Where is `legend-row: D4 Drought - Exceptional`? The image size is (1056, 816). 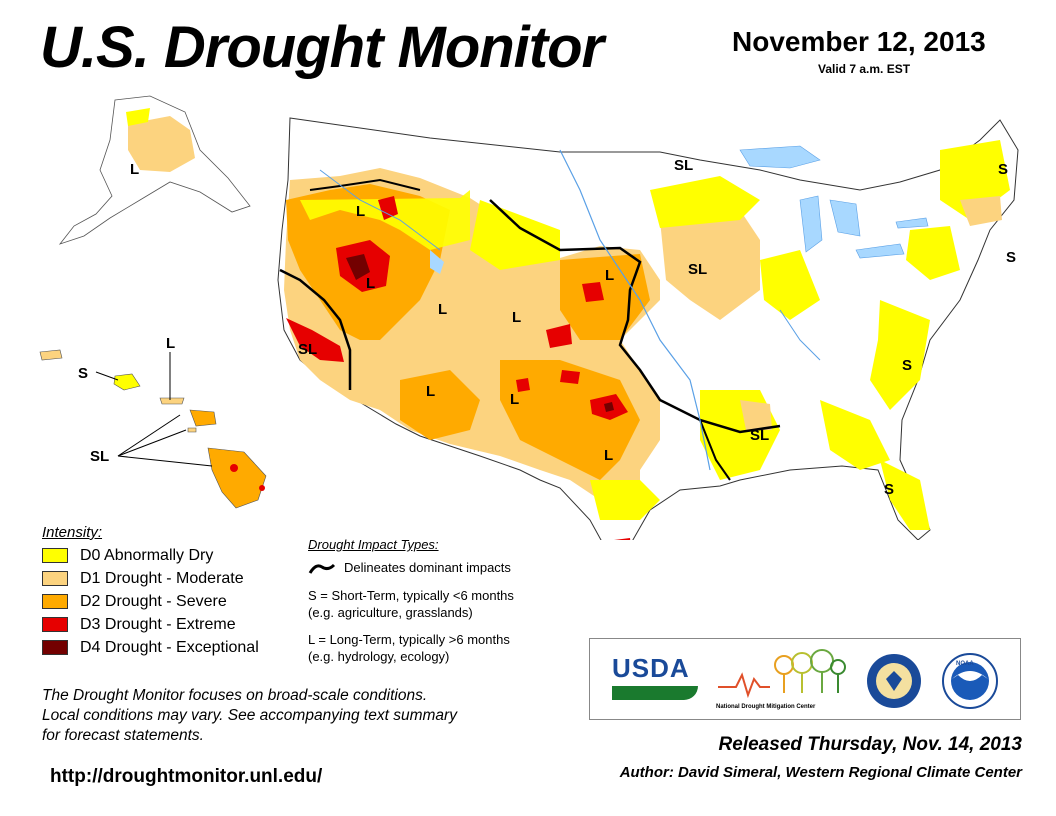
legend-row: D4 Drought - Exceptional is located at coordinates (150, 647).